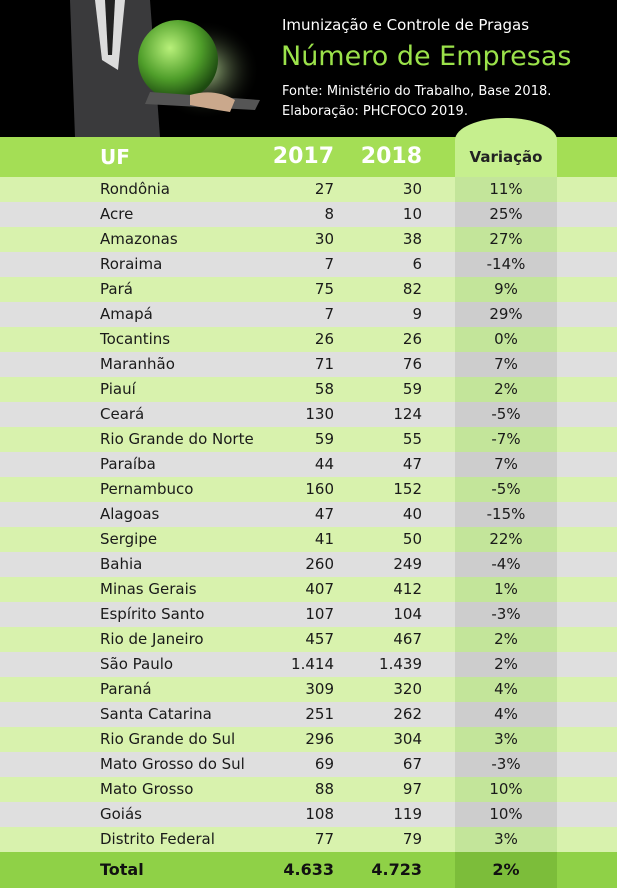 The height and width of the screenshot is (888, 617). Describe the element at coordinates (407, 814) in the screenshot. I see `table-cell: 119` at that location.